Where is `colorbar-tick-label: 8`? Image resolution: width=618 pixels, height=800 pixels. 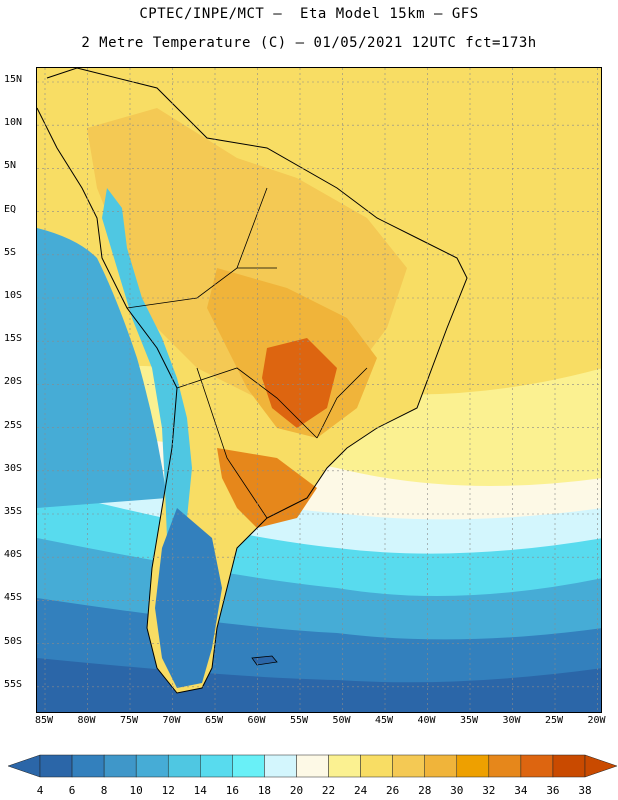 colorbar-tick-label: 8 is located at coordinates (104, 790).